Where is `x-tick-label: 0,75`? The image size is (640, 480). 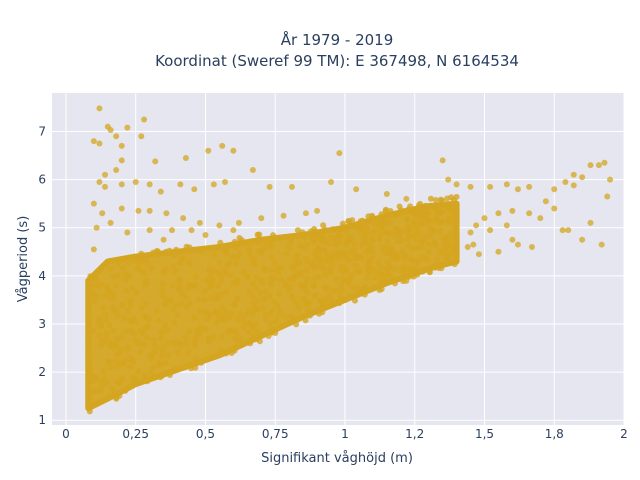
x-tick-label: 0,75 is located at coordinates (275, 434).